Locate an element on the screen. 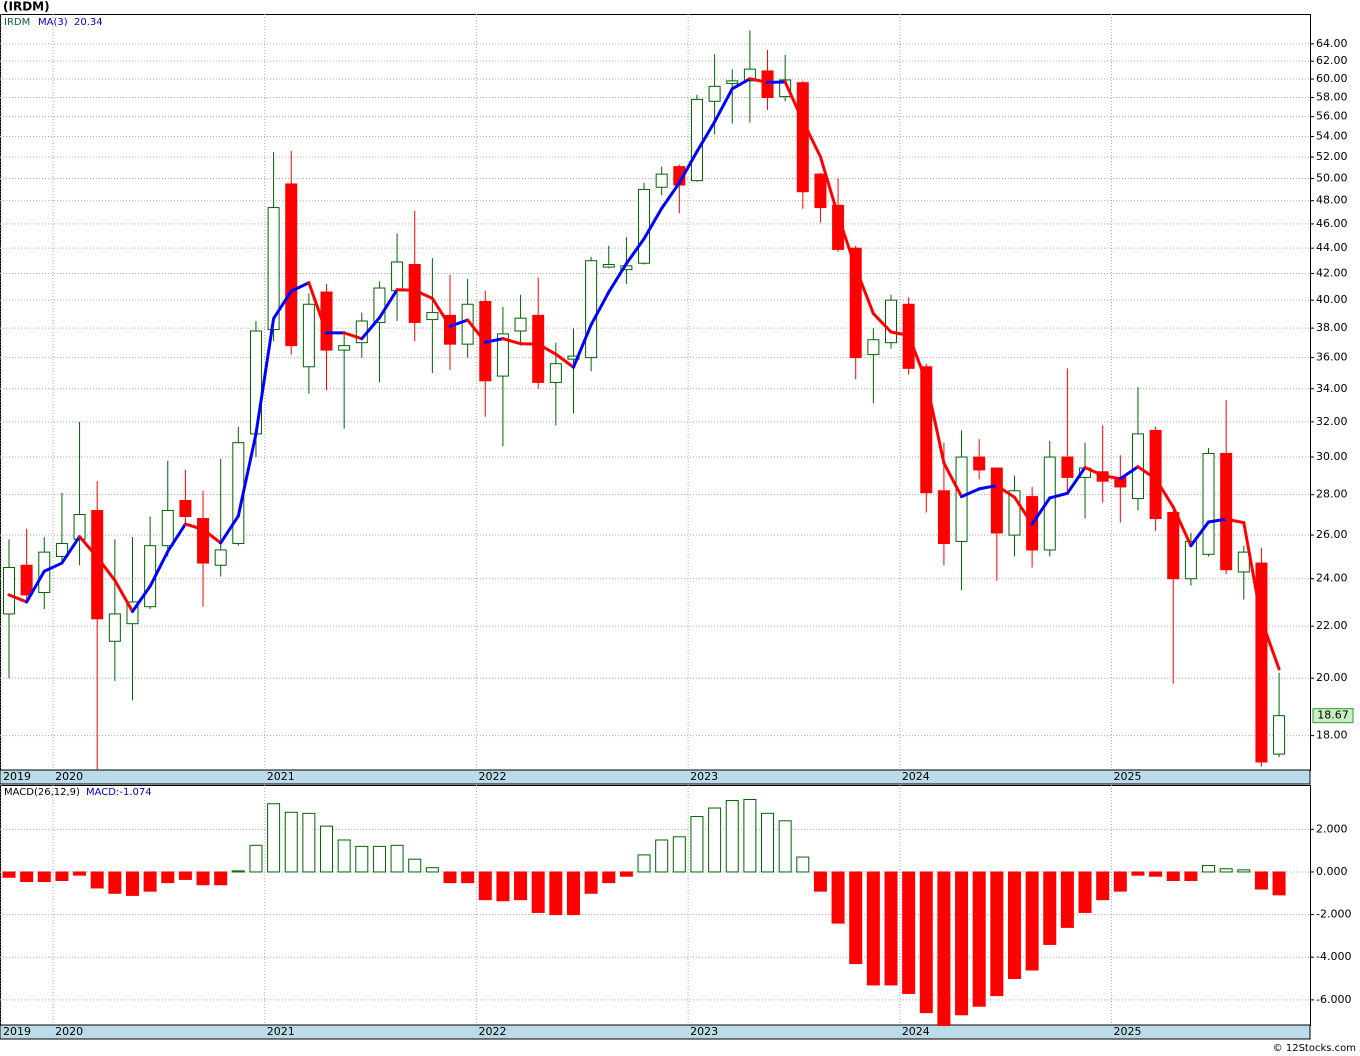 The width and height of the screenshot is (1360, 1056). y-tick-label: 56.00 is located at coordinates (1332, 116).